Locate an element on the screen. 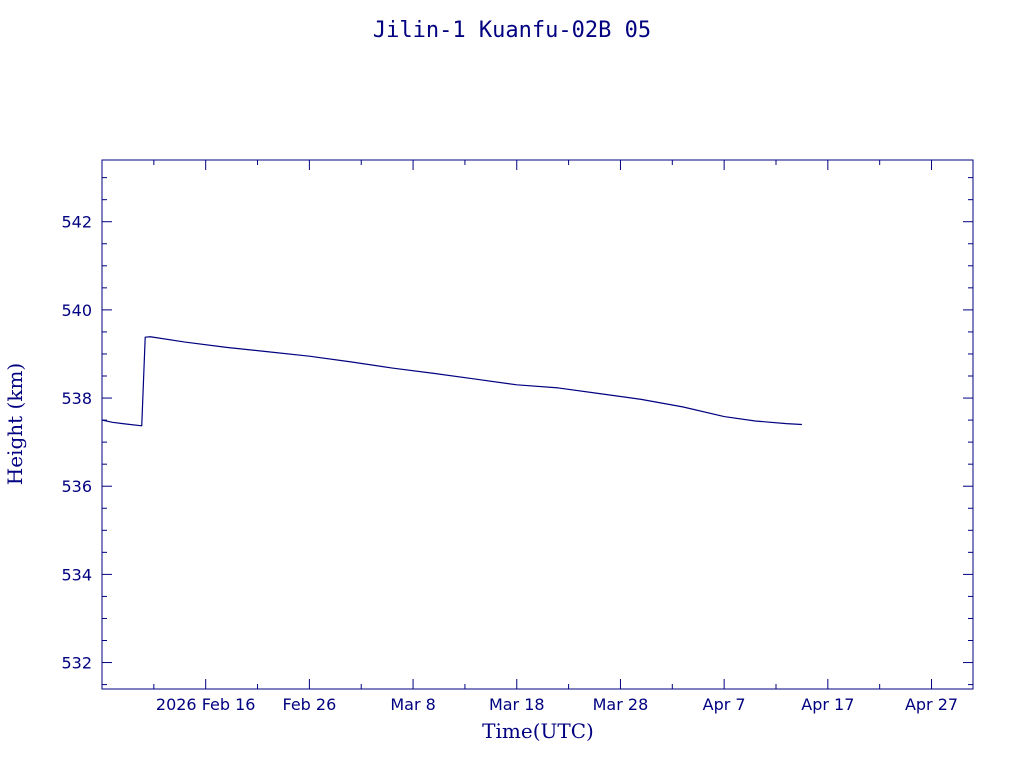 The width and height of the screenshot is (1024, 768). x-tick-label: Apr 7 is located at coordinates (724, 704).